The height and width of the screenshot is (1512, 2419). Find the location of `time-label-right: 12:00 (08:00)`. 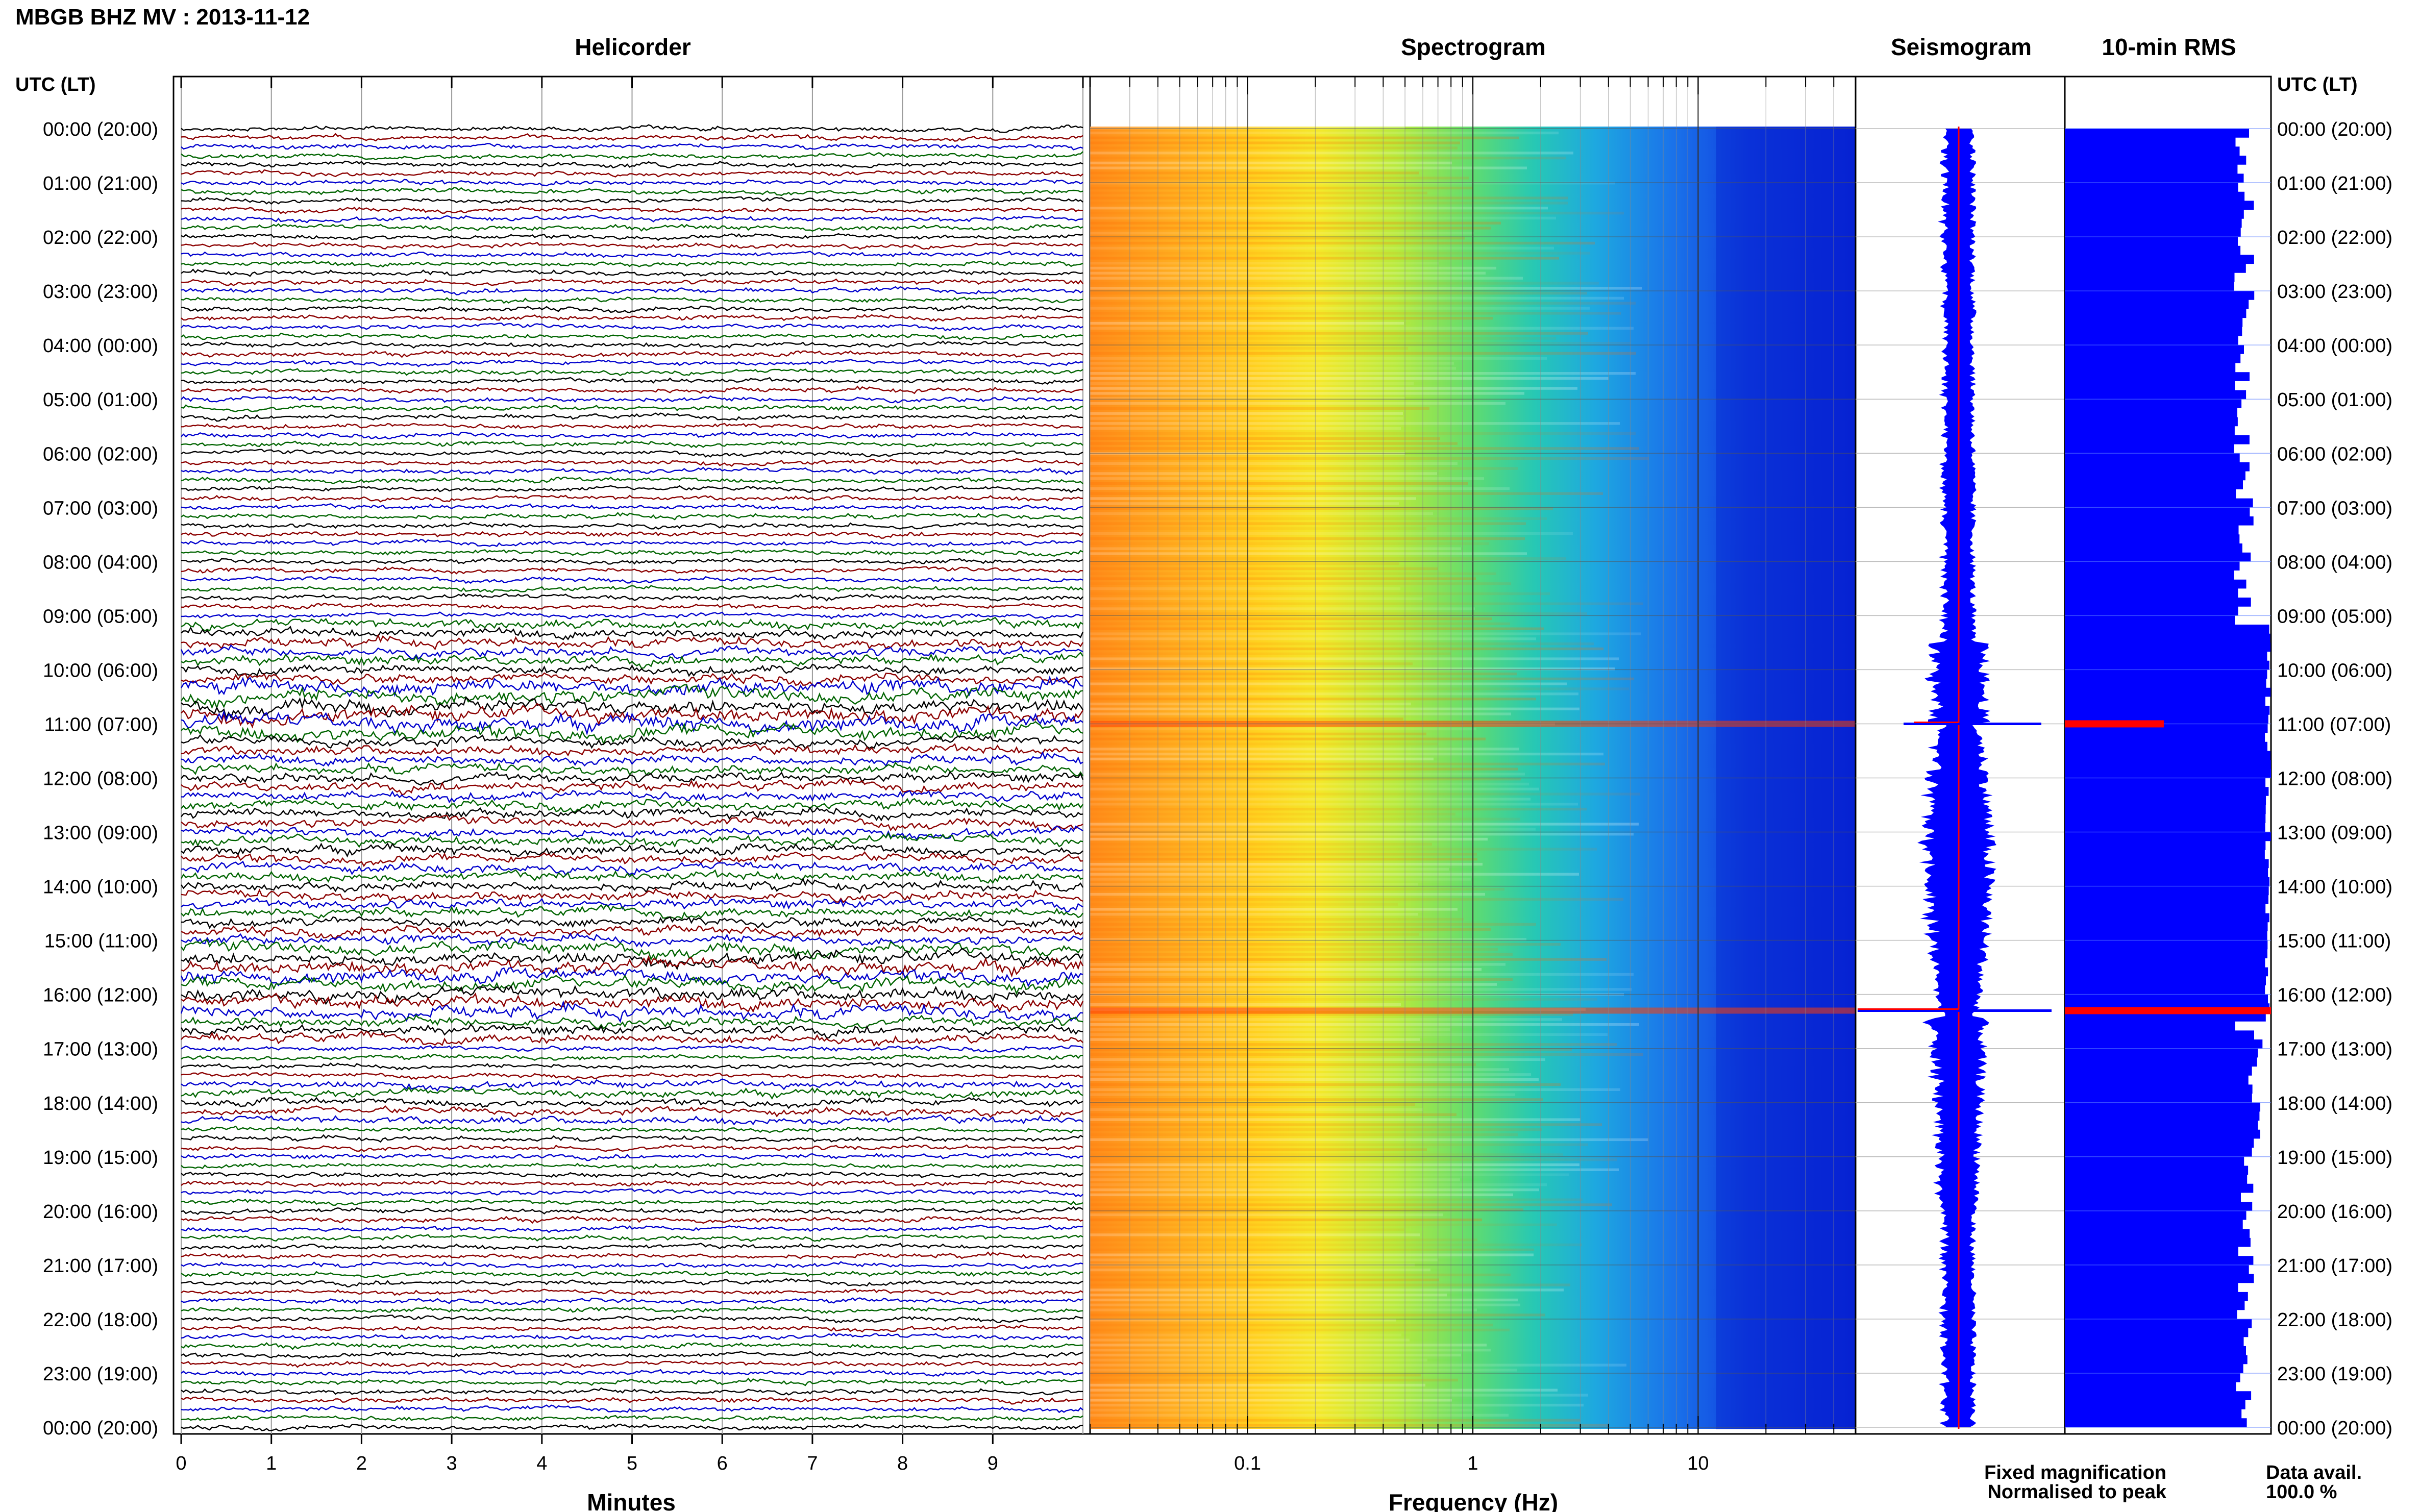

time-label-right: 12:00 (08:00) is located at coordinates (2334, 779).